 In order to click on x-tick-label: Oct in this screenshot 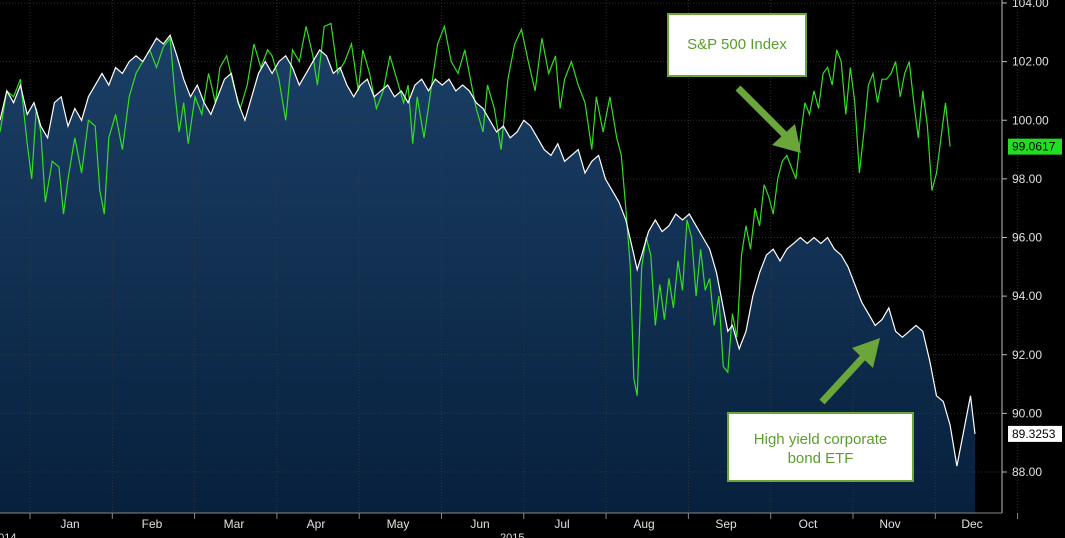, I will do `click(808, 524)`.